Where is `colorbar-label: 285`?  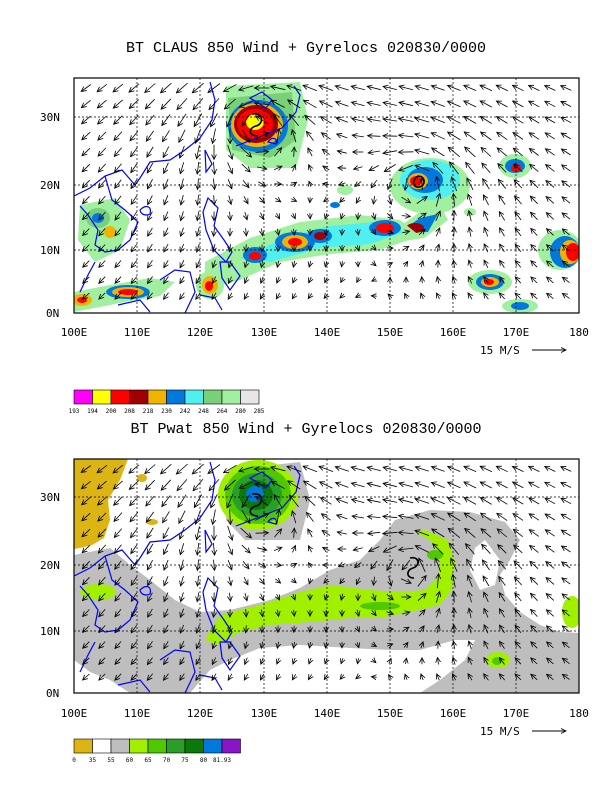
colorbar-label: 285 is located at coordinates (259, 411).